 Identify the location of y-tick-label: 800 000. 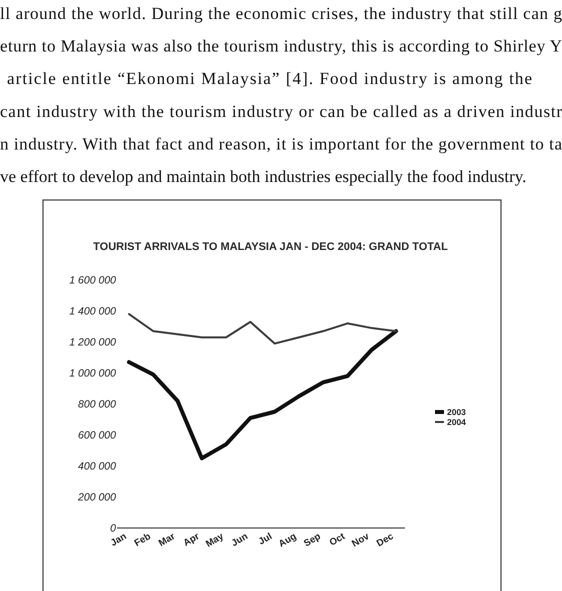
(97, 404).